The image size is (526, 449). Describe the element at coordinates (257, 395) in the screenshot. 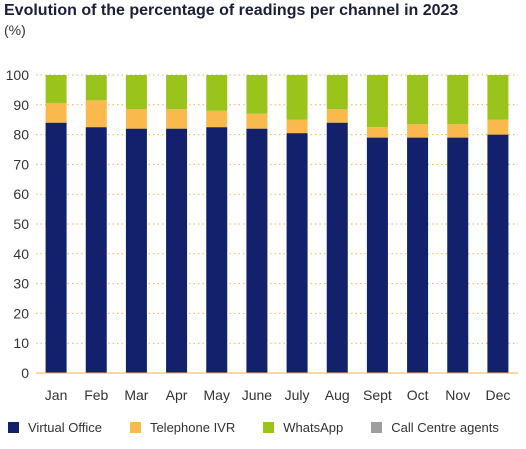

I see `x-tick-label: June` at that location.